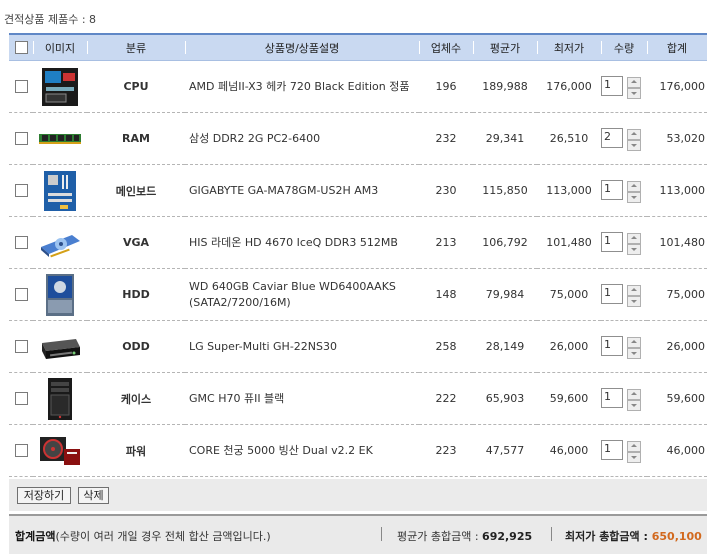 The width and height of the screenshot is (720, 558). What do you see at coordinates (677, 242) in the screenshot?
I see `row-total: 101,480` at bounding box center [677, 242].